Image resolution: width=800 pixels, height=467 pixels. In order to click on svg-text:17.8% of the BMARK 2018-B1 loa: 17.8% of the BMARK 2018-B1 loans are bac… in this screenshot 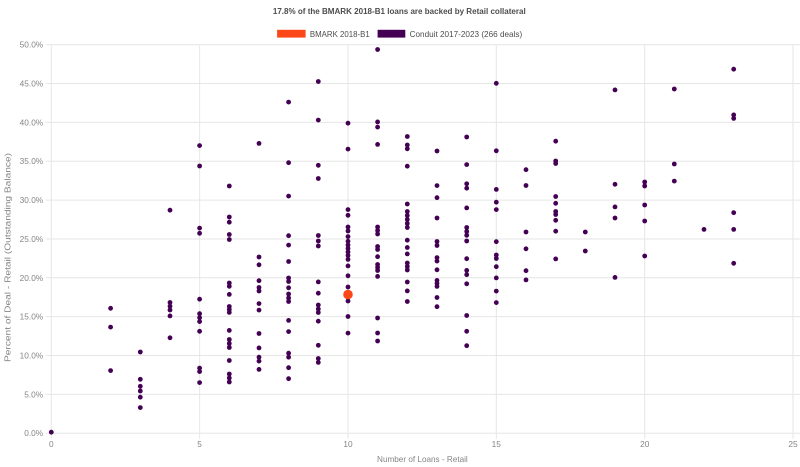, I will do `click(399, 11)`.